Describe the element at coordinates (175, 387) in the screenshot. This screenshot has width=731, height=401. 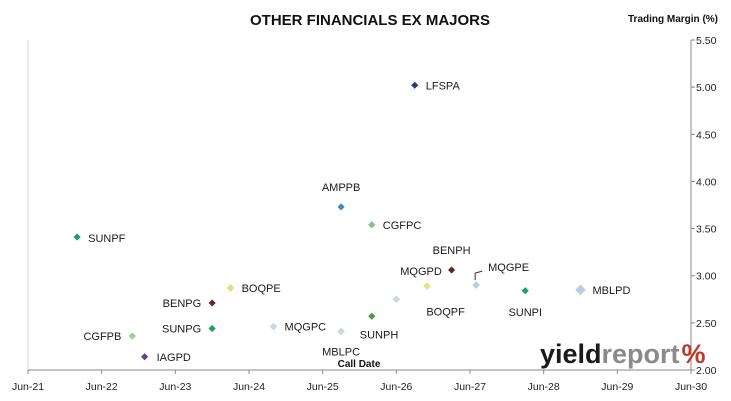
I see `x-tick-label: Jun-23` at that location.